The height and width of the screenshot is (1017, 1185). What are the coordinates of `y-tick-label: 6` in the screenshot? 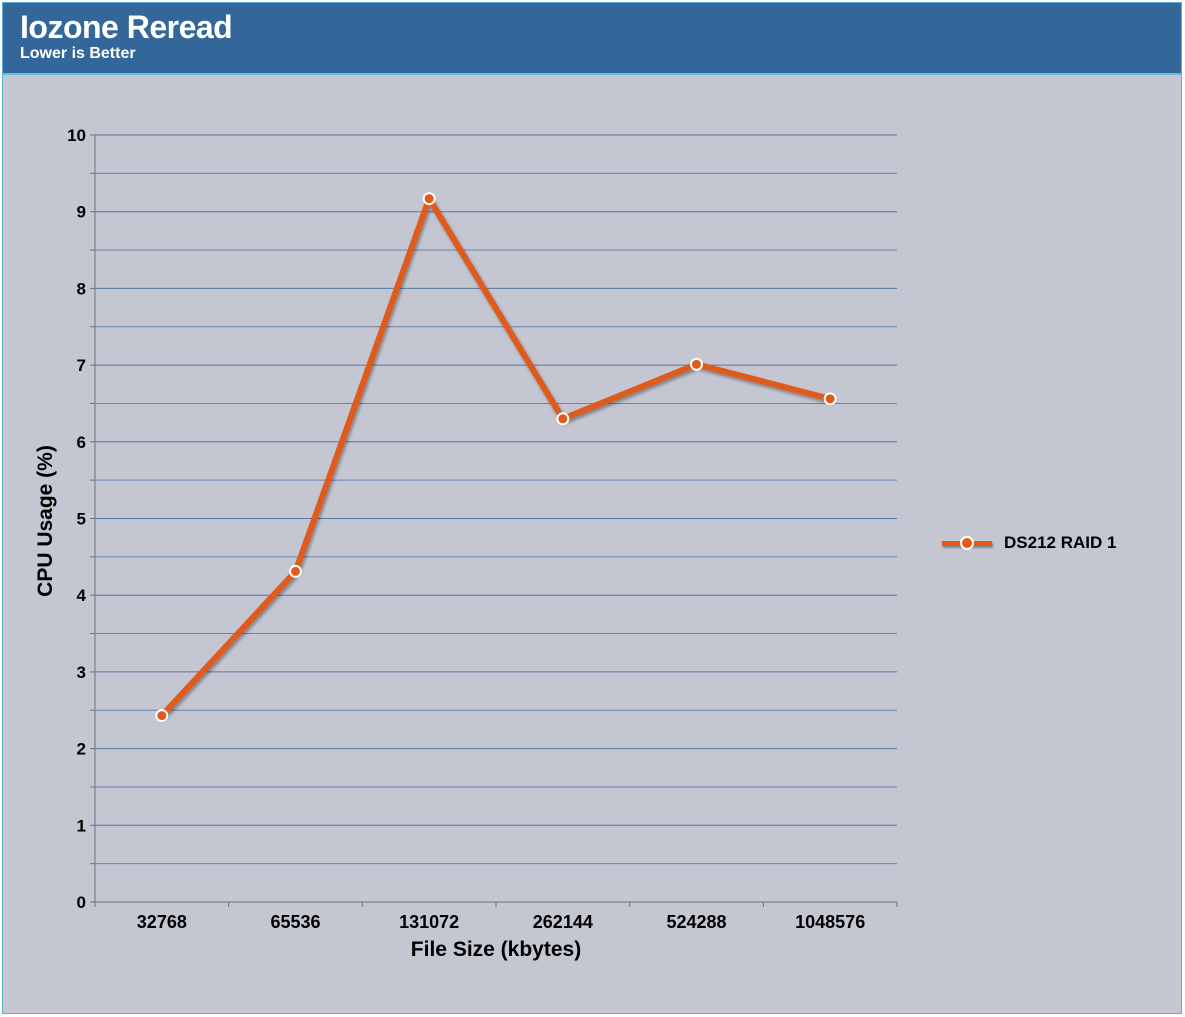 It's located at (81, 442).